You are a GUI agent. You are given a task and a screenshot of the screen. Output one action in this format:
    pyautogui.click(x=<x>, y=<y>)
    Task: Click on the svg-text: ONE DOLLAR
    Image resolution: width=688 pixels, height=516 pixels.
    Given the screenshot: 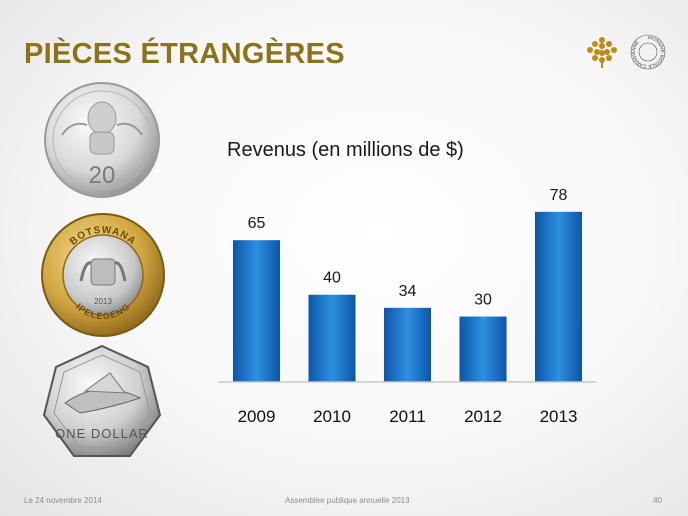 What is the action you would take?
    pyautogui.click(x=102, y=433)
    